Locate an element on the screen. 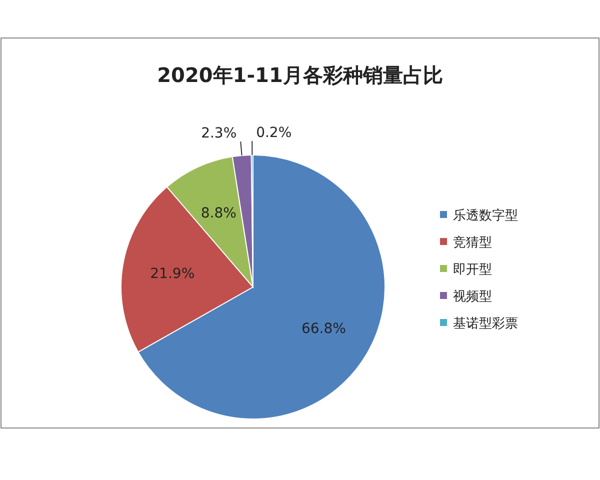  legend-label: 视频型 is located at coordinates (472, 297).